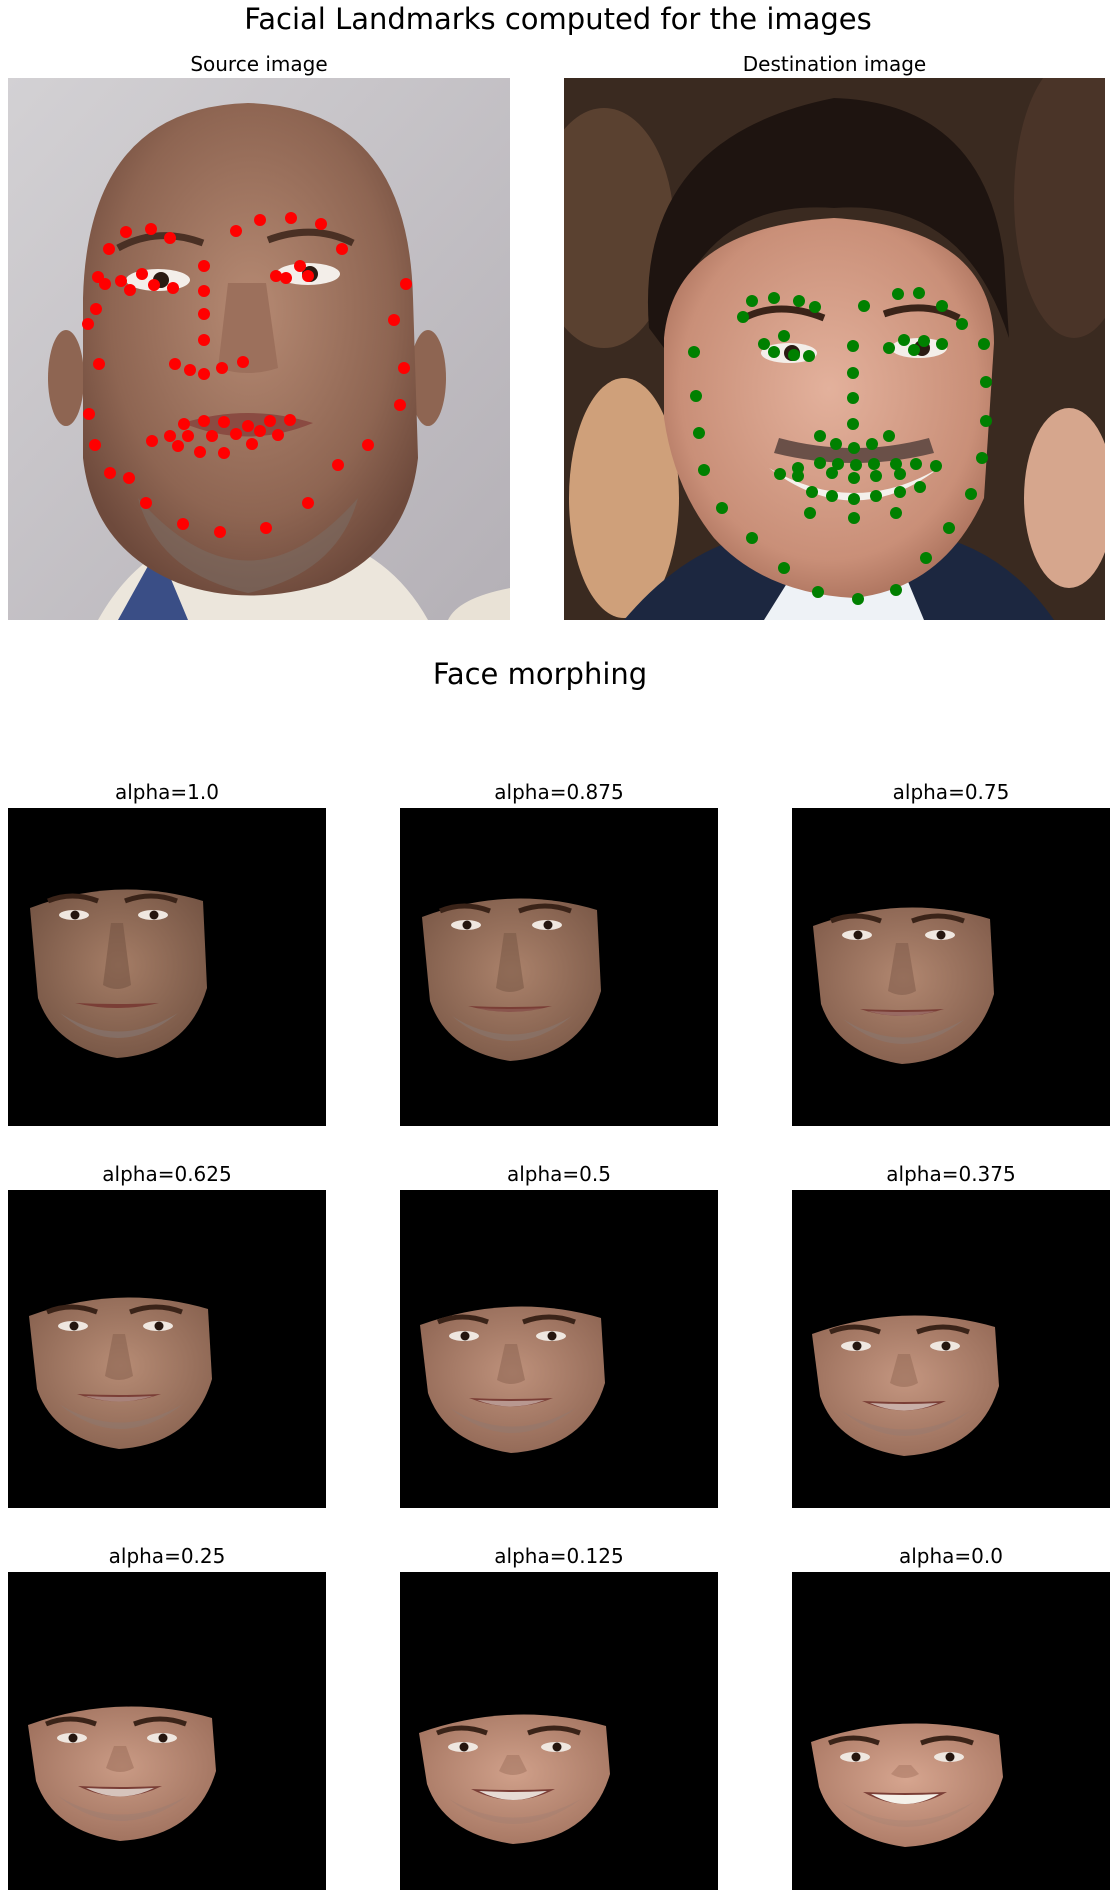 The height and width of the screenshot is (1890, 1116). I want to click on destination-landmarks, so click(840, 446).